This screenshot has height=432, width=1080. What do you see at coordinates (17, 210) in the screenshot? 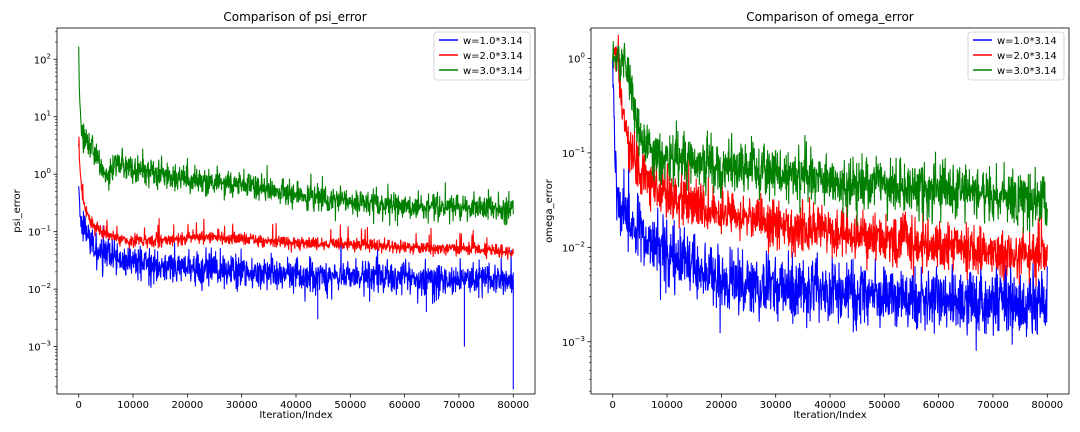
I see `y-axis-label: psi_error` at bounding box center [17, 210].